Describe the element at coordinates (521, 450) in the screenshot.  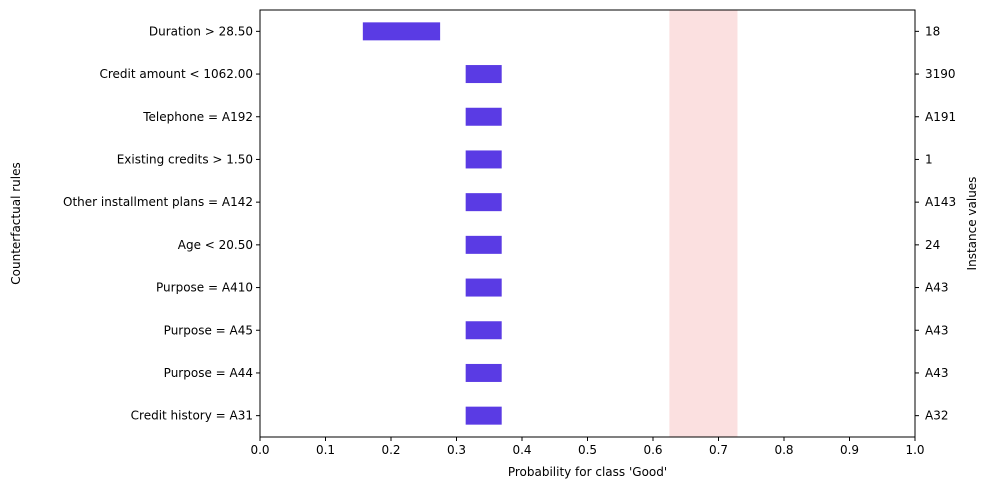
I see `x-tick-label: 0.4` at that location.